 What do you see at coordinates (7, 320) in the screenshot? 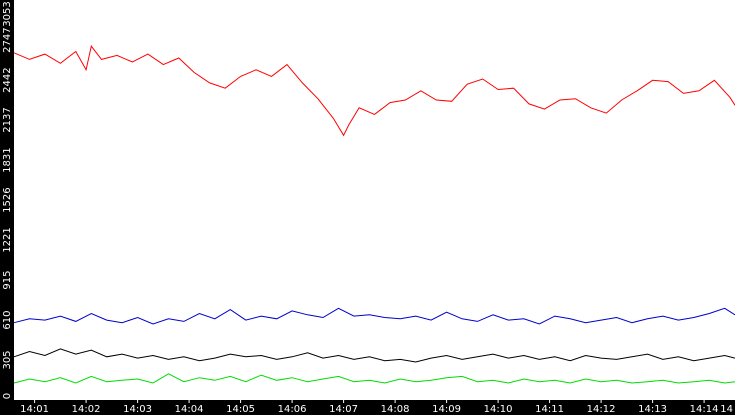
I see `y-tick-label: 610` at bounding box center [7, 320].